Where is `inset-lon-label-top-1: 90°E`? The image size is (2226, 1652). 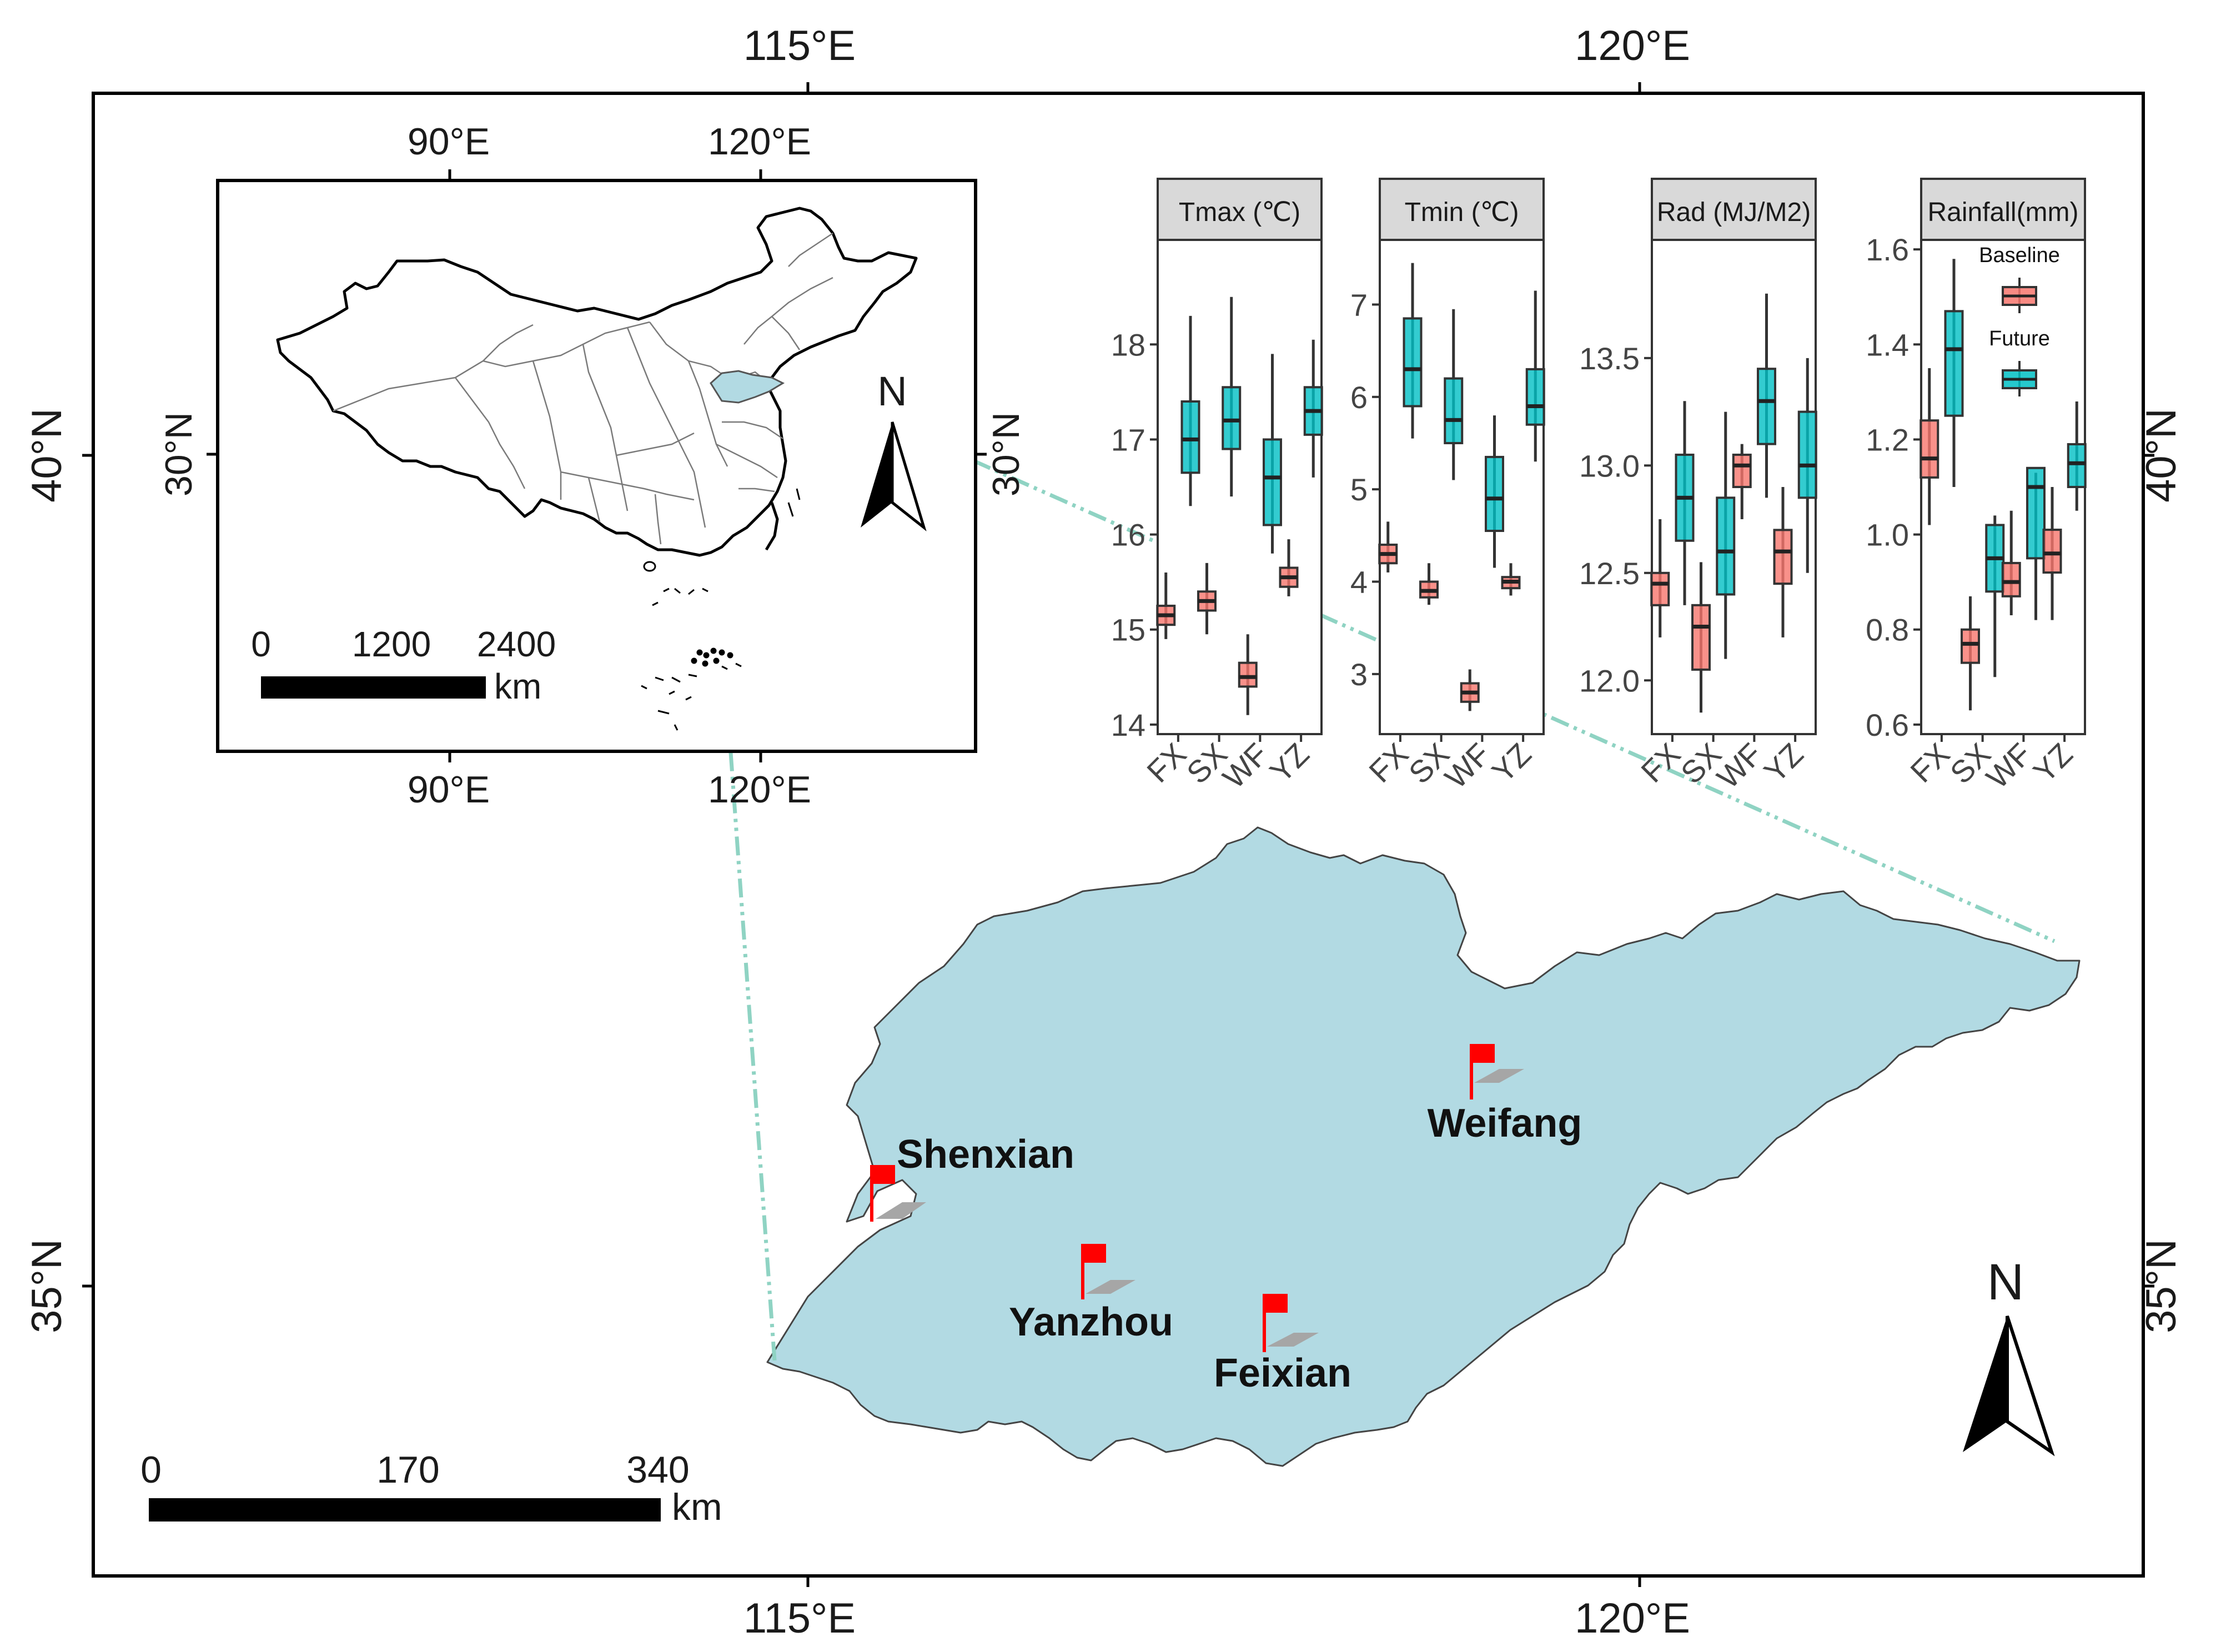
inset-lon-label-top-1: 90°E is located at coordinates (449, 141).